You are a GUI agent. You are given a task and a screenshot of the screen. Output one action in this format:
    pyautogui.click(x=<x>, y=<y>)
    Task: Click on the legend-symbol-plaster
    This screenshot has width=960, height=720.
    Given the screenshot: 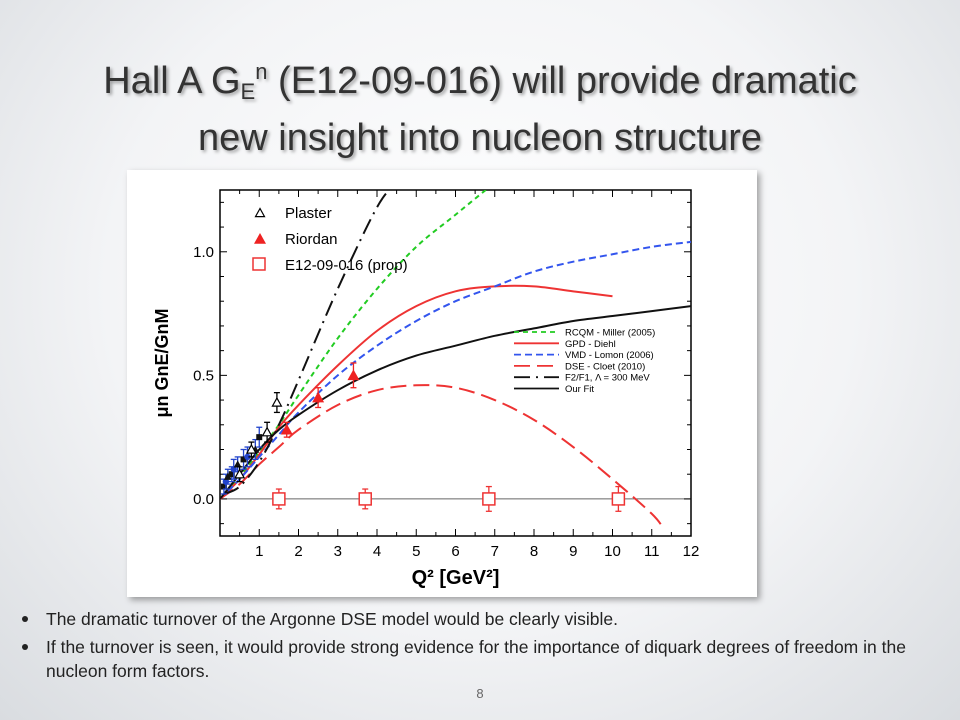 What is the action you would take?
    pyautogui.click(x=260, y=212)
    